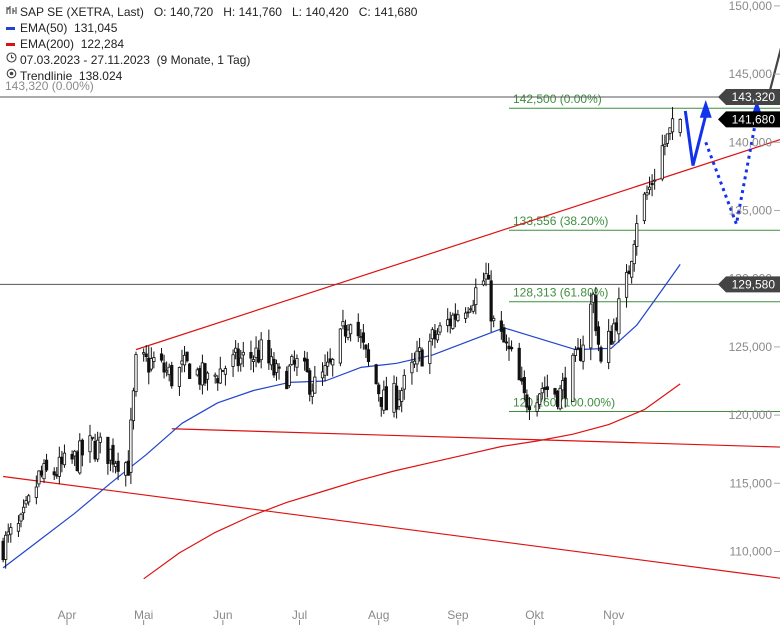 Image resolution: width=780 pixels, height=625 pixels. Describe the element at coordinates (754, 284) in the screenshot. I see `level-tag-label: 129,580` at that location.